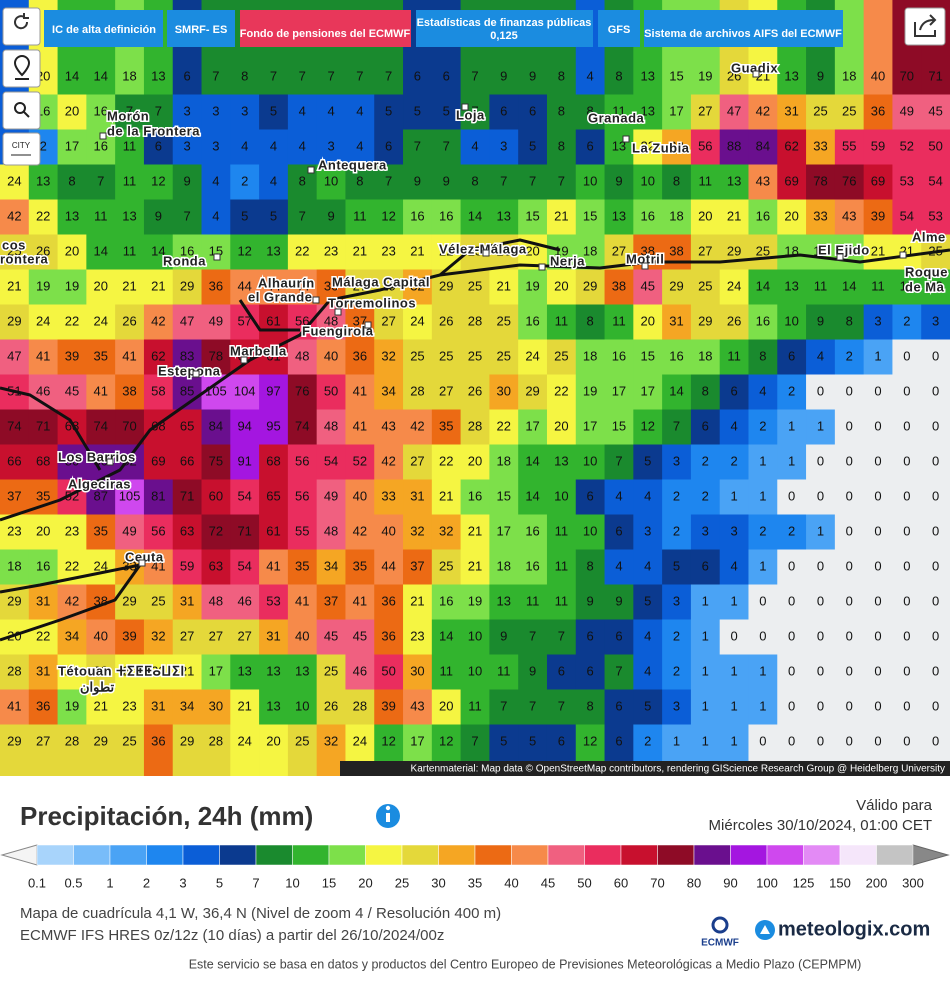 The width and height of the screenshot is (950, 996). I want to click on grid-value: 29, so click(187, 740).